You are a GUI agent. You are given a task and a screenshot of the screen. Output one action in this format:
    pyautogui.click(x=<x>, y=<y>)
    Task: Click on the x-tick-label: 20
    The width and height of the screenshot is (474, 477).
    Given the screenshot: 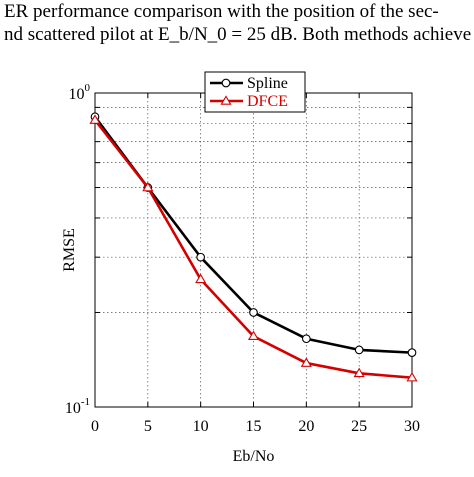 What is the action you would take?
    pyautogui.click(x=306, y=426)
    